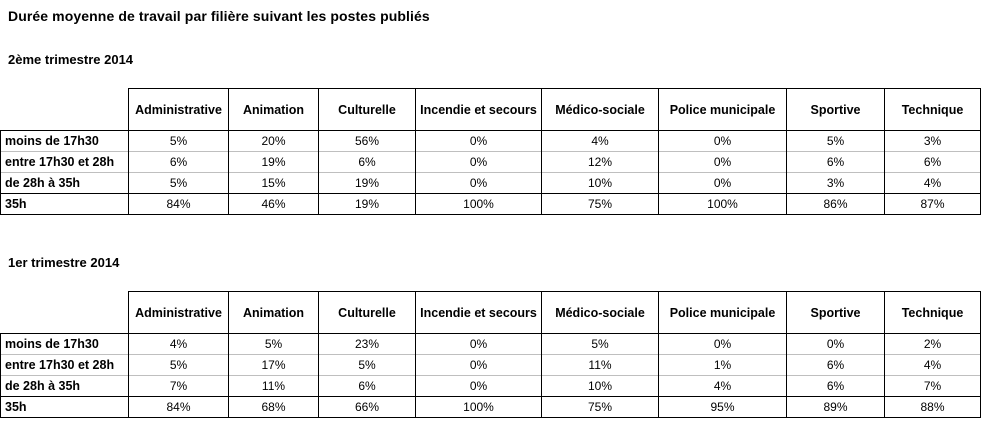 The height and width of the screenshot is (433, 986). I want to click on table-row: de 28h à 35h 5% 15% 19% 0% 10% 0% 3% 4%, so click(490, 183).